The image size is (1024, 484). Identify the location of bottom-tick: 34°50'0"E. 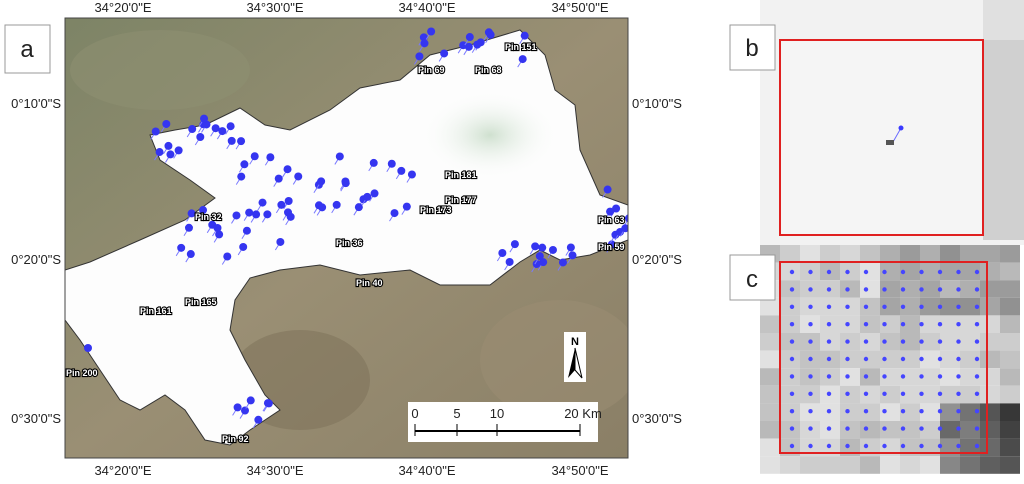
(579, 470).